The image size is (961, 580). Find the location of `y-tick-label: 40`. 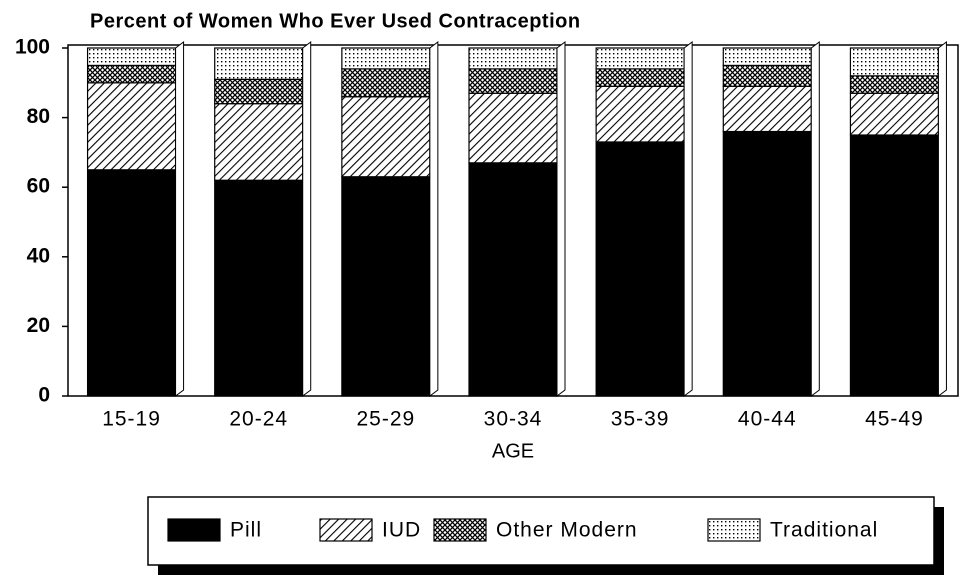

y-tick-label: 40 is located at coordinates (38, 255).